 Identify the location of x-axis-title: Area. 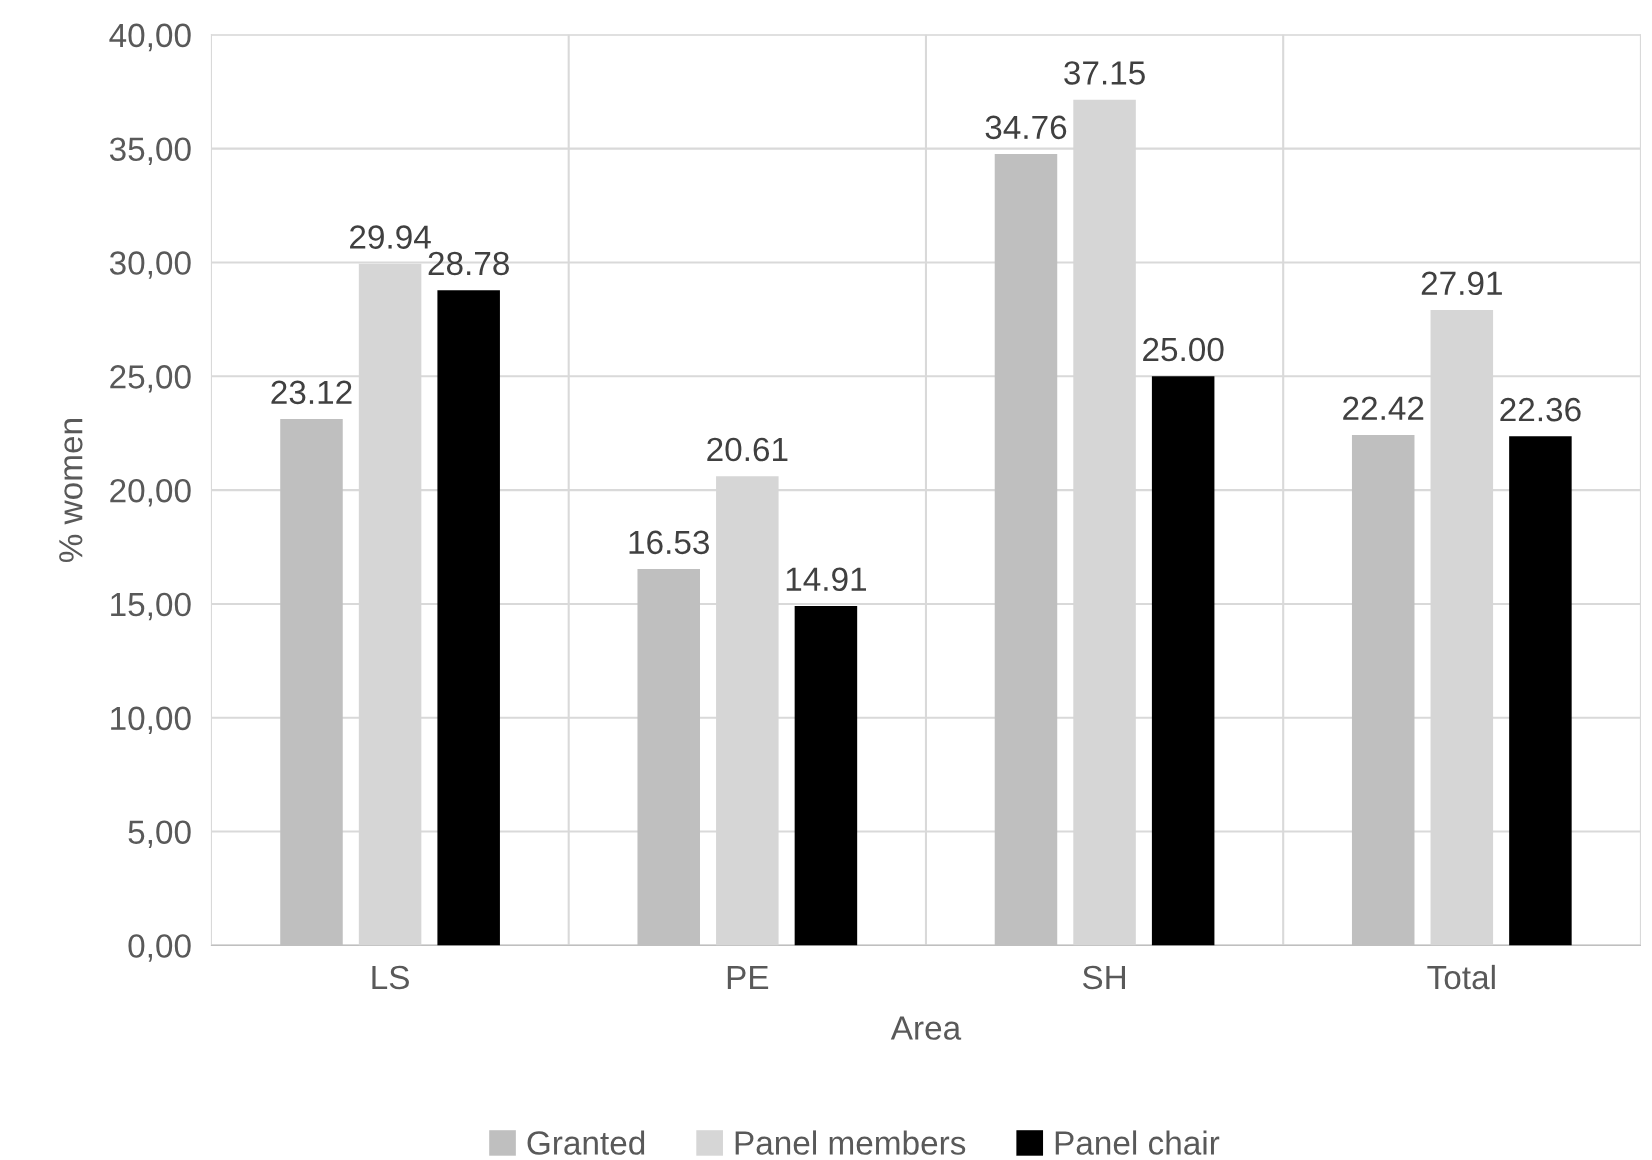
(926, 1028).